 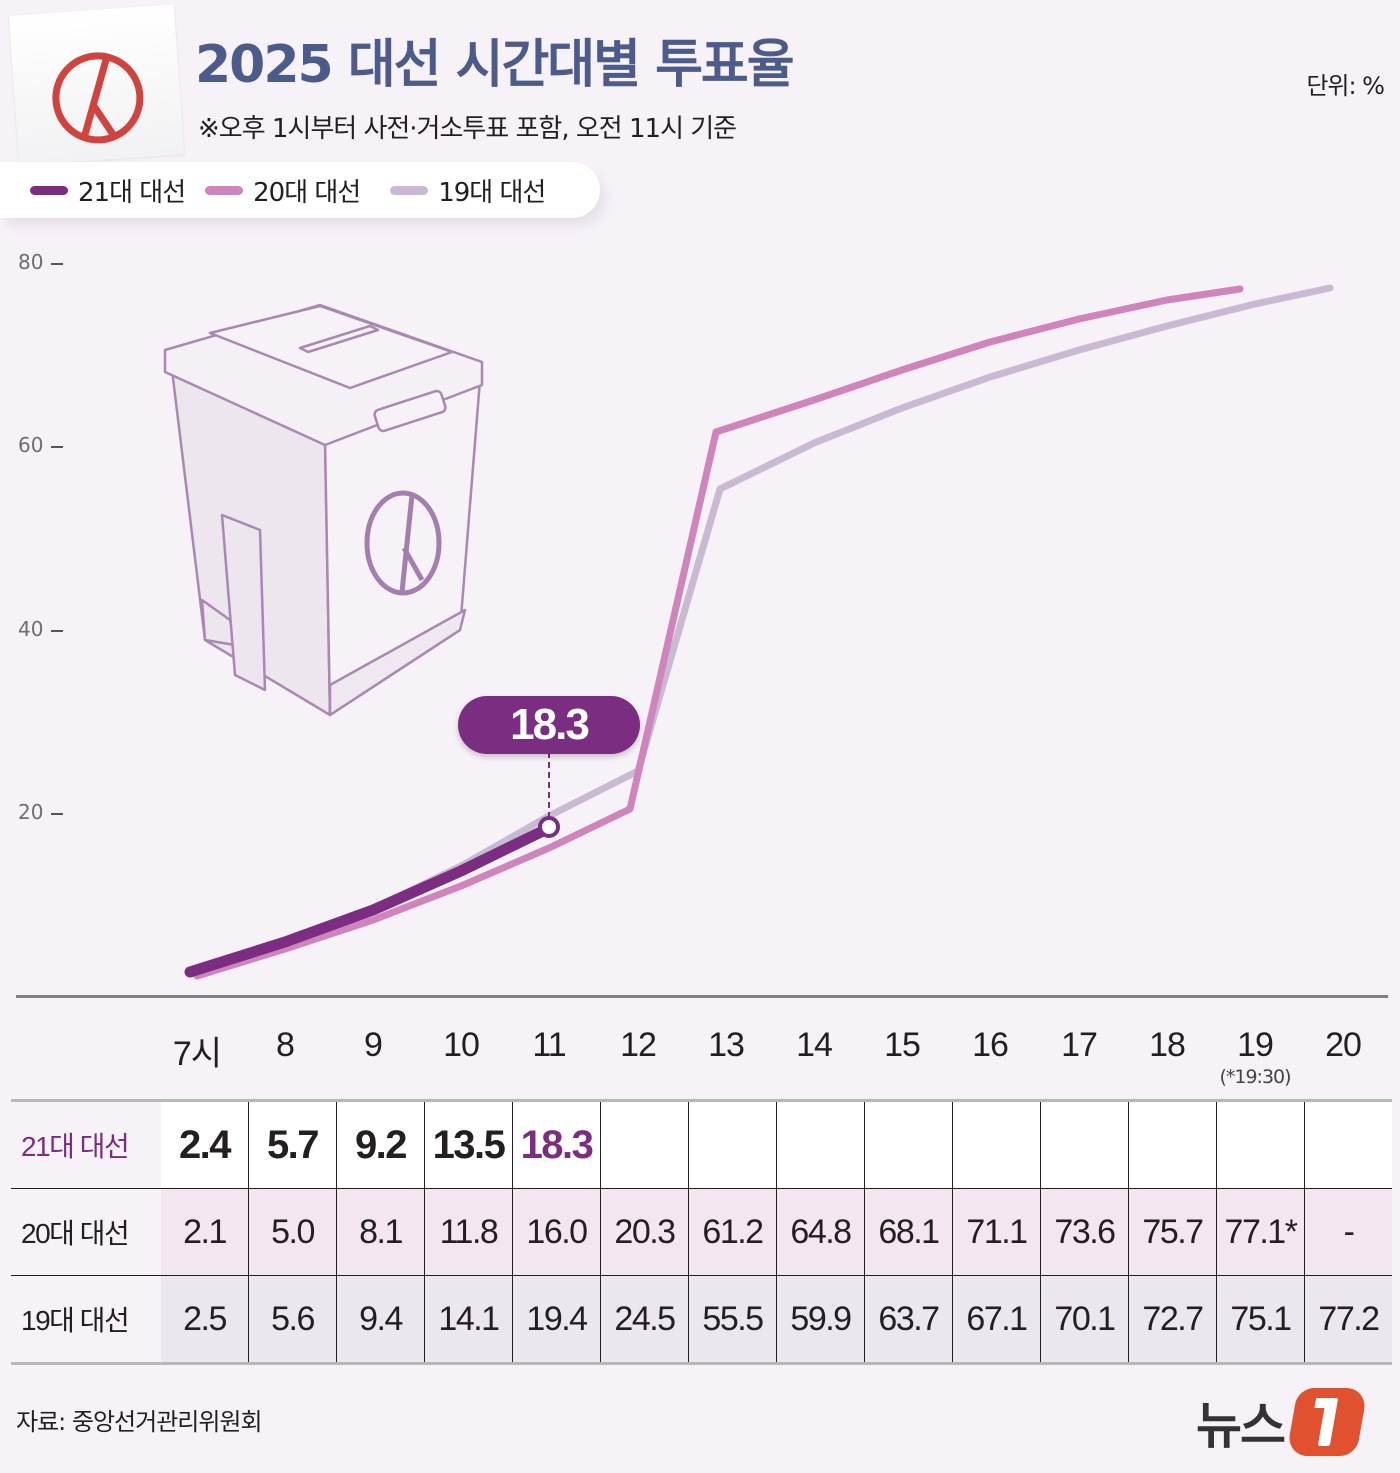 I want to click on table-cell: 24.5, so click(x=644, y=1319).